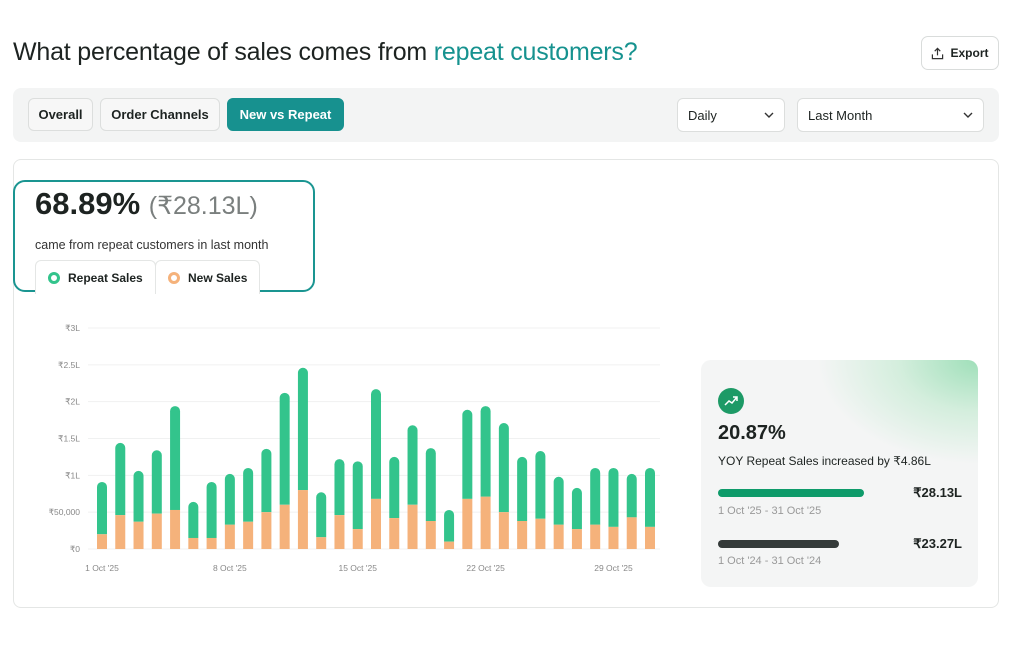 The image size is (1024, 653). What do you see at coordinates (69, 439) in the screenshot?
I see `y-tick-label: ₹1.5L` at bounding box center [69, 439].